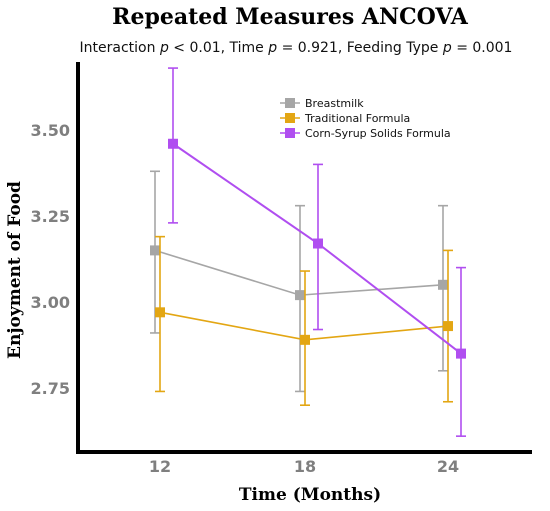 The image size is (550, 511). I want to click on y-tick-label: 2.75, so click(50, 388).